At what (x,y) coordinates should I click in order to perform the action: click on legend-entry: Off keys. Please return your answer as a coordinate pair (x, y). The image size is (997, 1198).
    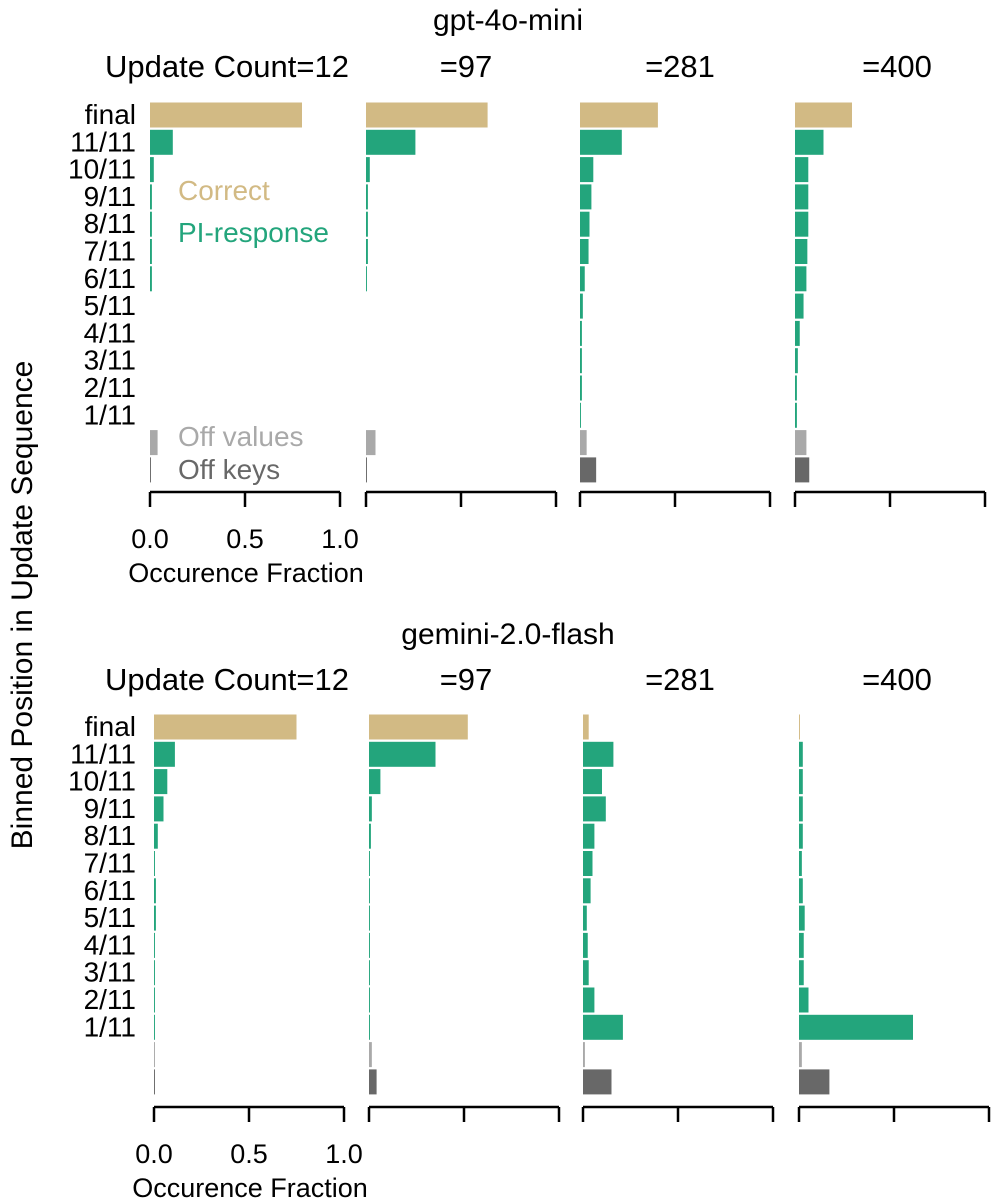
    Looking at the image, I should click on (229, 469).